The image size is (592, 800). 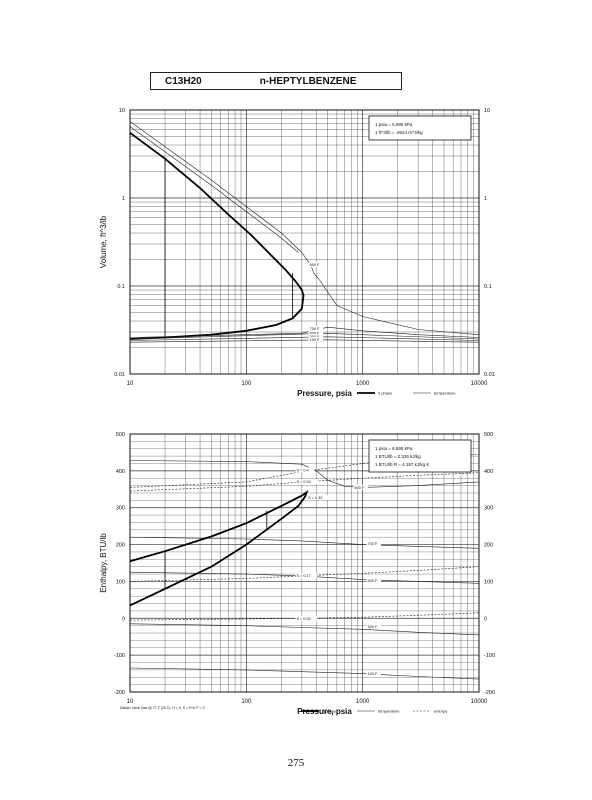 I want to click on chart2-curve-label: S = 0.34, so click(x=304, y=482).